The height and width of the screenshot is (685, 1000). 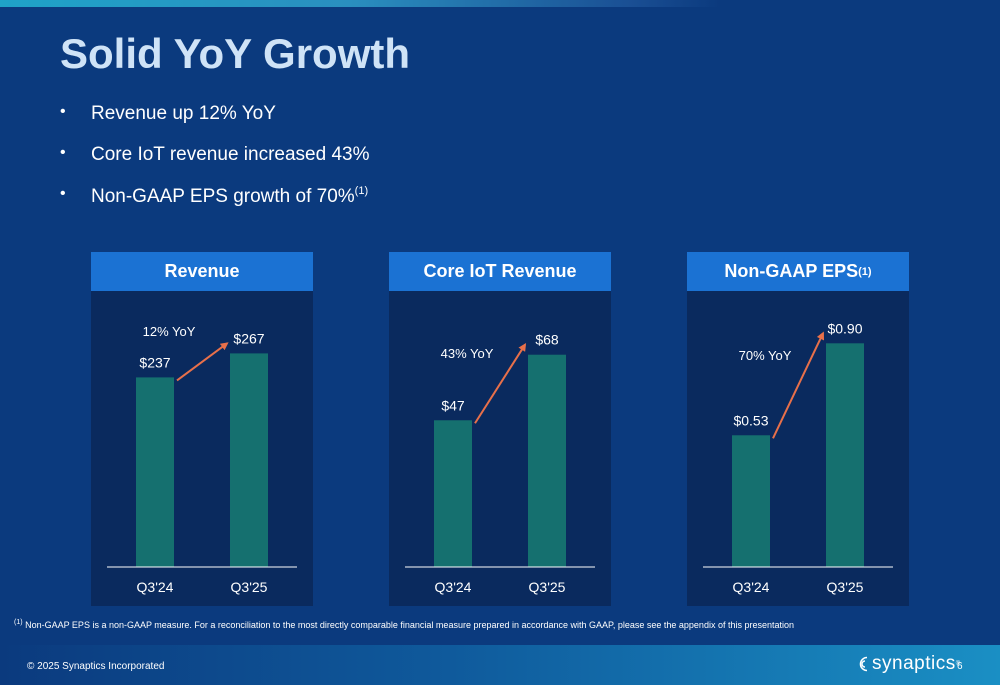 I want to click on chart-title: Core IoT Revenue, so click(x=500, y=271).